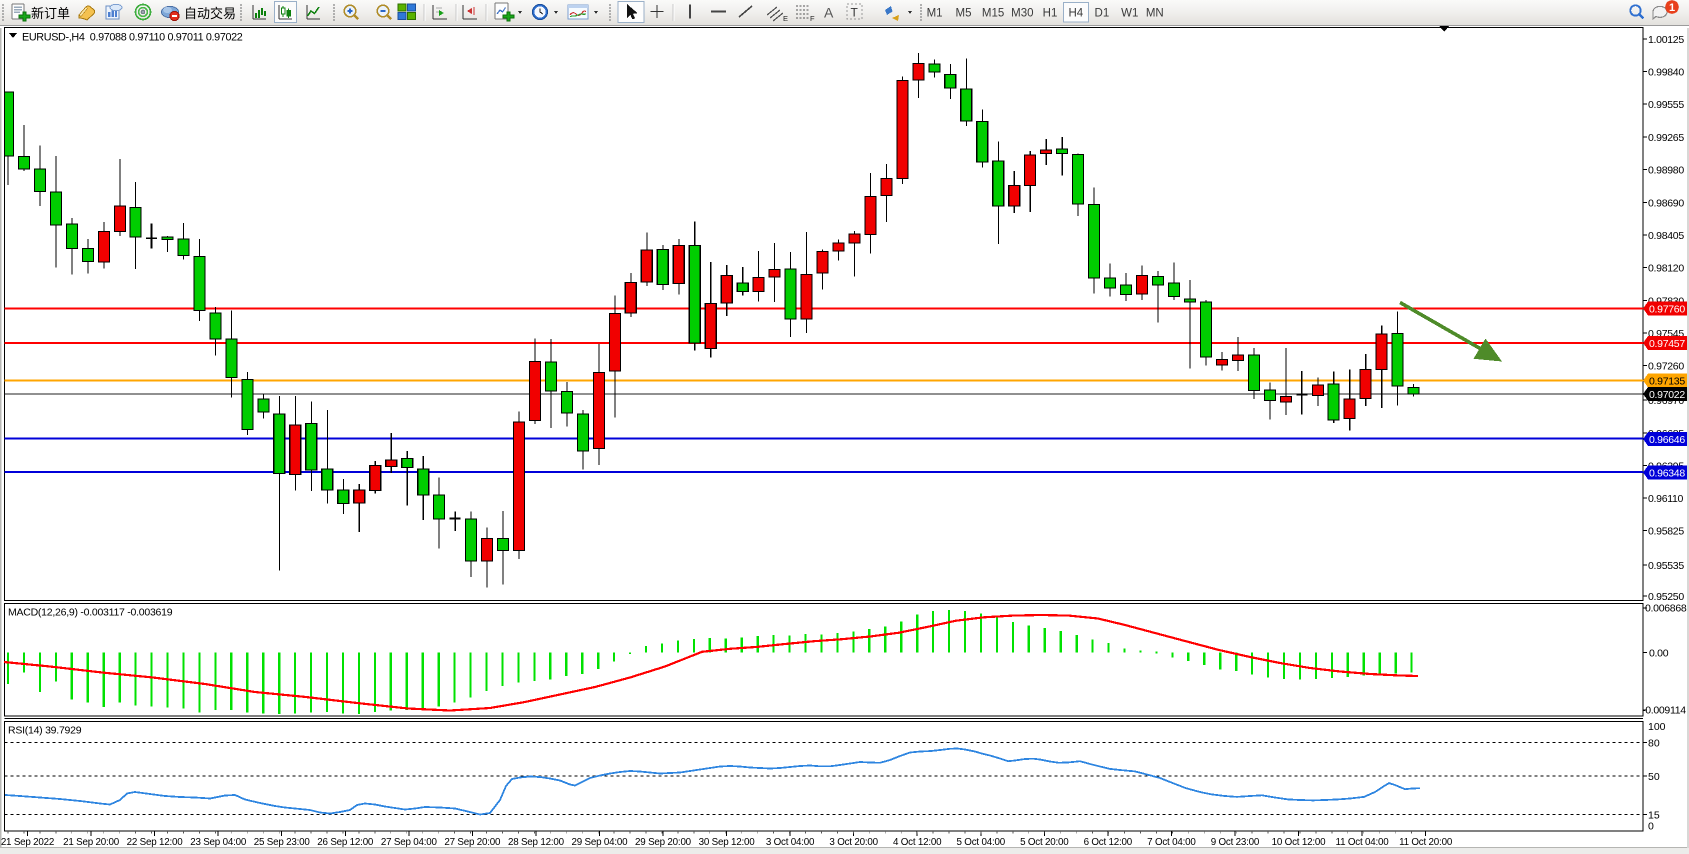 The image size is (1689, 854). What do you see at coordinates (1155, 14) in the screenshot?
I see `svg-text: MN` at bounding box center [1155, 14].